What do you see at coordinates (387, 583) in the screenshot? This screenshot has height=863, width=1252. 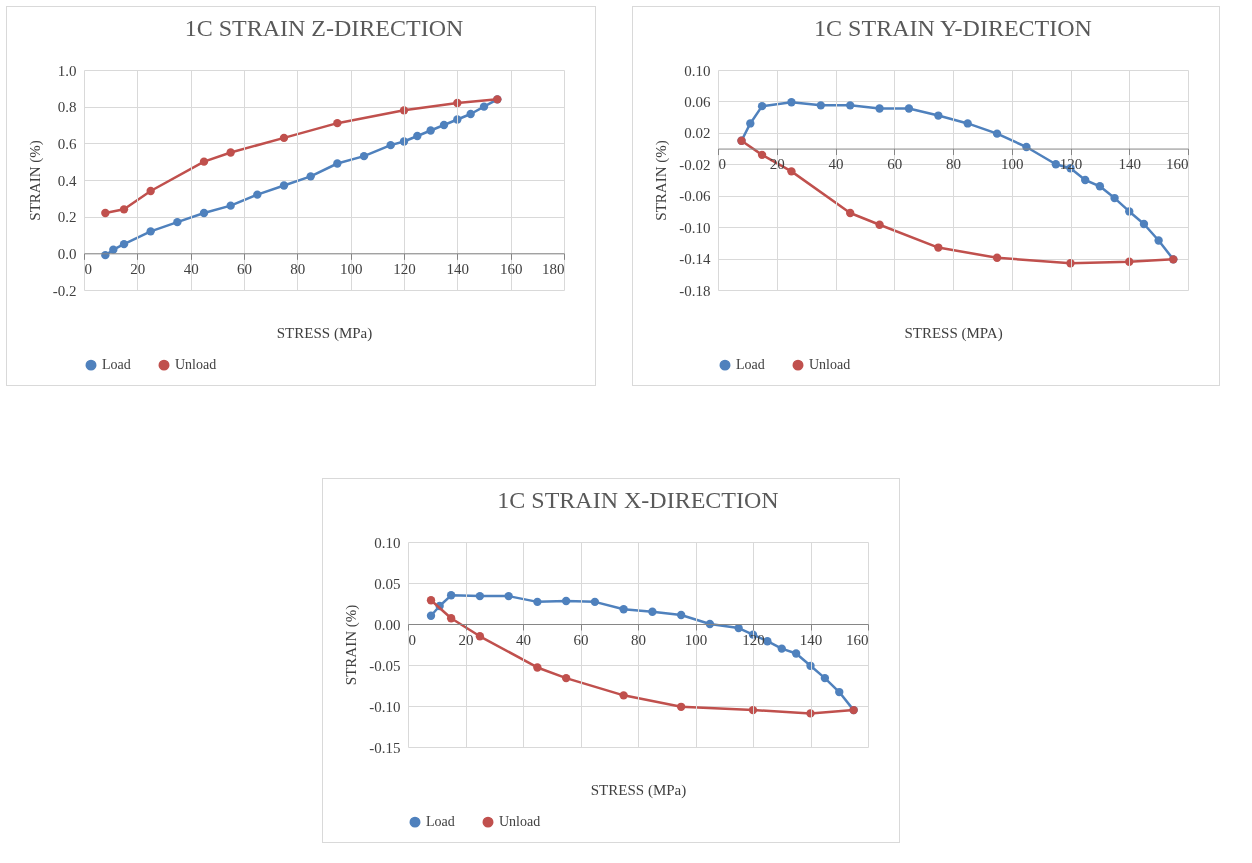 I see `y-tick-label: 0.05` at bounding box center [387, 583].